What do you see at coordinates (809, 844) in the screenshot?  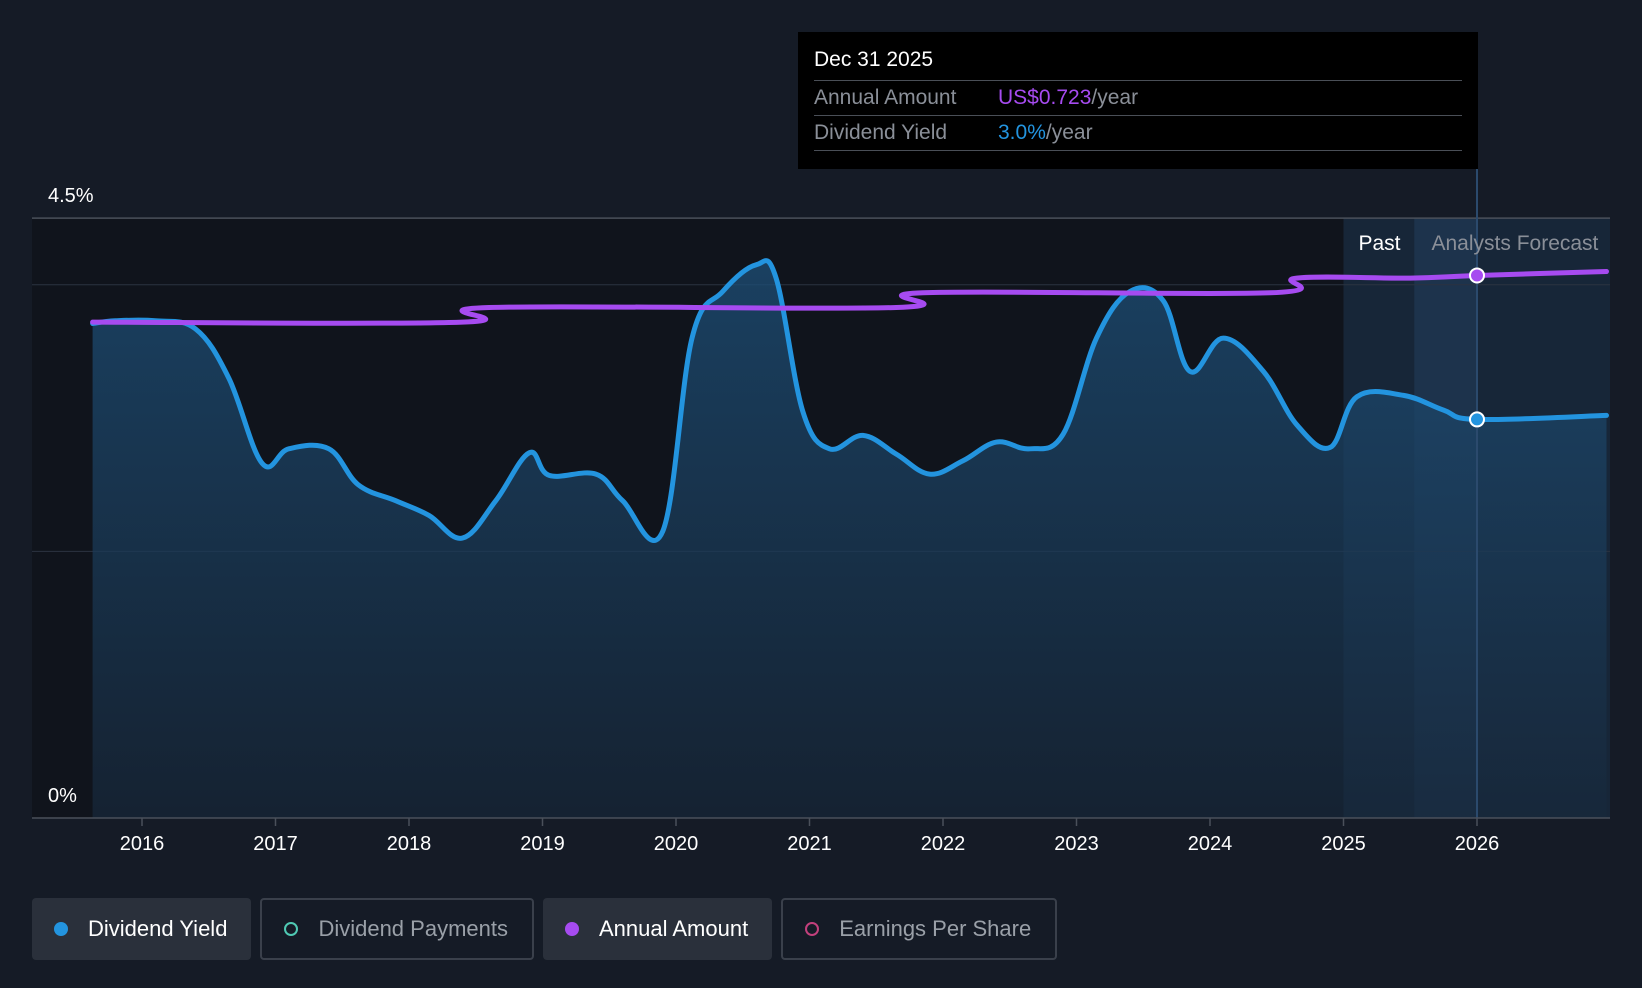 I see `x-tick-label: 2021` at bounding box center [809, 844].